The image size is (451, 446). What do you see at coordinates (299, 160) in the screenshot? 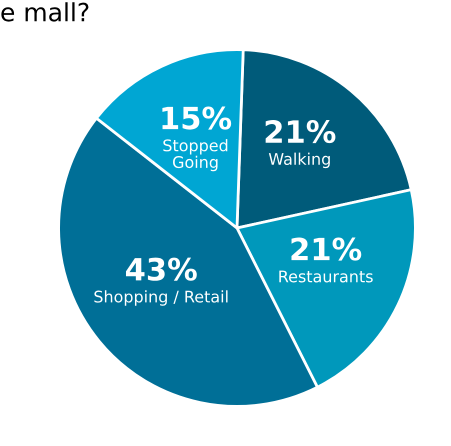
I see `slice-label: Walking` at bounding box center [299, 160].